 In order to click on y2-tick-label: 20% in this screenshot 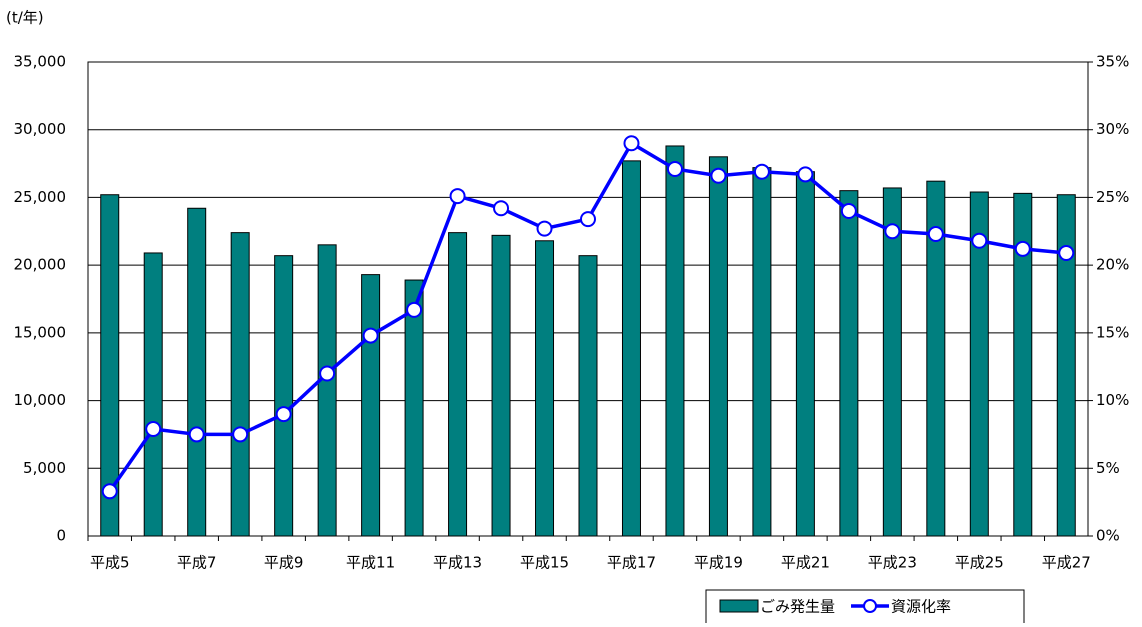, I will do `click(1112, 265)`.